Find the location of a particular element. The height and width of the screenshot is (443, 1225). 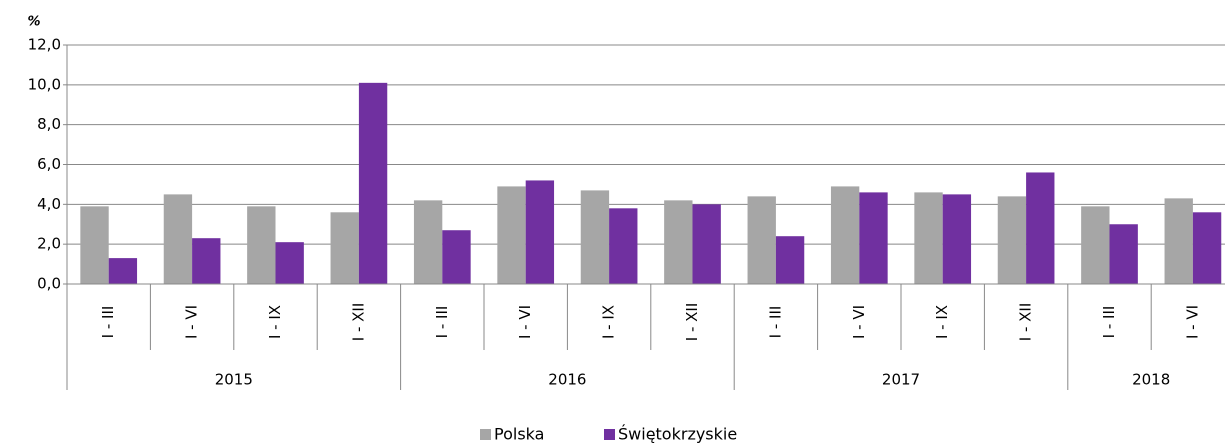

group-label: 2016 is located at coordinates (567, 380).